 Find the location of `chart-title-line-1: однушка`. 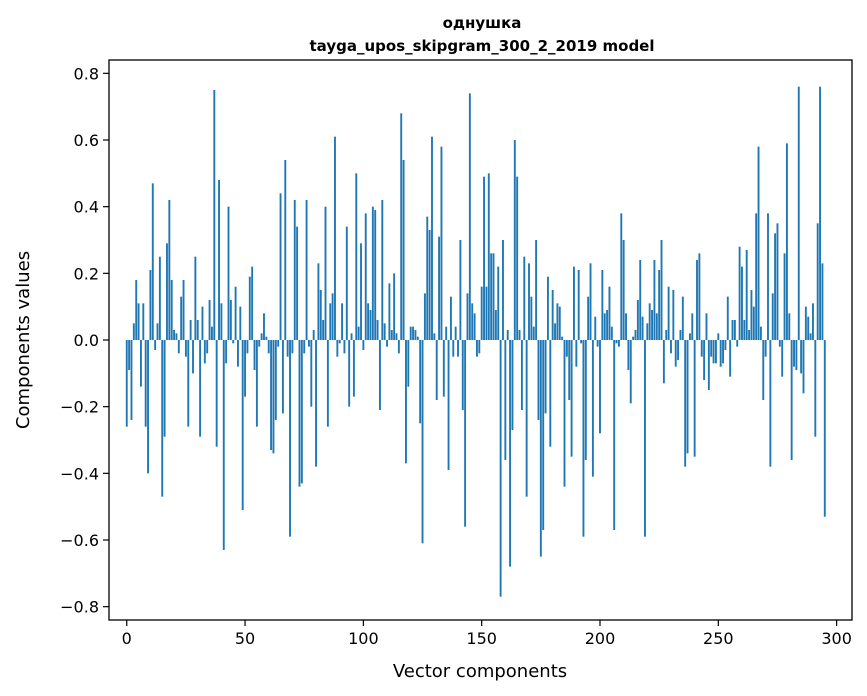

chart-title-line-1: однушка is located at coordinates (482, 23).